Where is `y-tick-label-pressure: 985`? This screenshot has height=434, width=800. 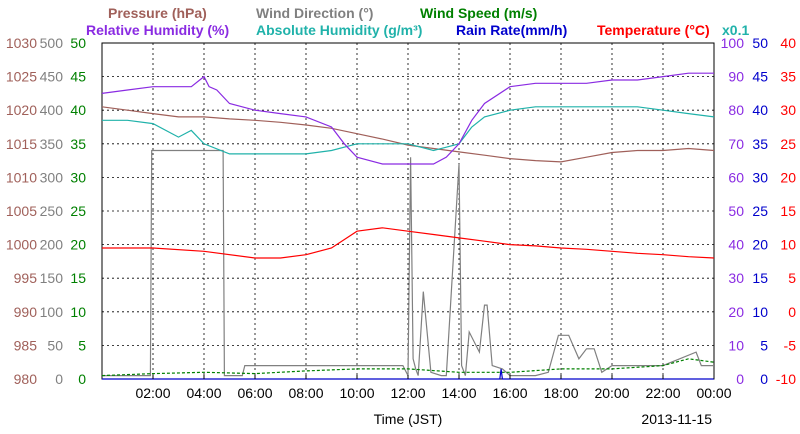 y-tick-label-pressure: 985 is located at coordinates (26, 345).